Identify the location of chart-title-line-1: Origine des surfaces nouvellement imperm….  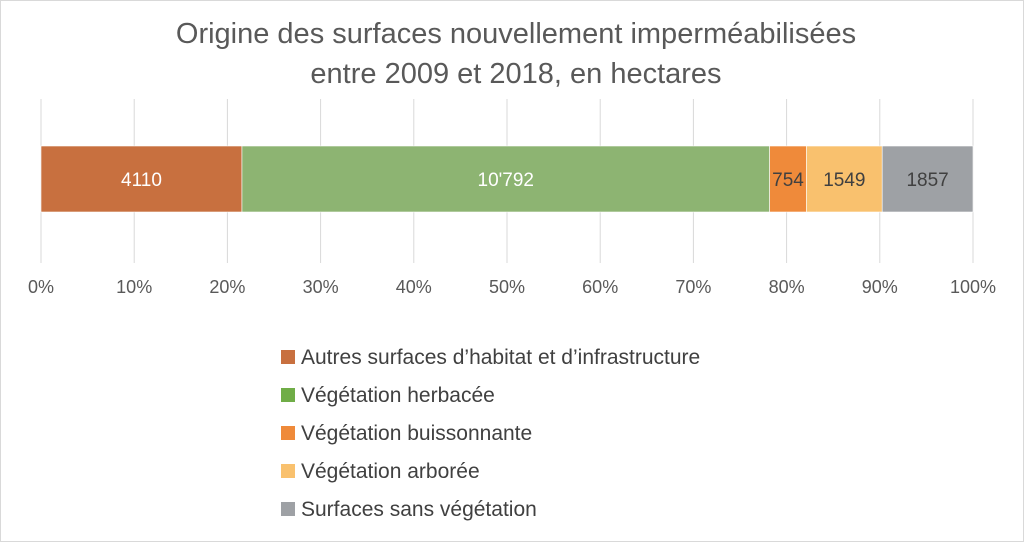
(516, 34).